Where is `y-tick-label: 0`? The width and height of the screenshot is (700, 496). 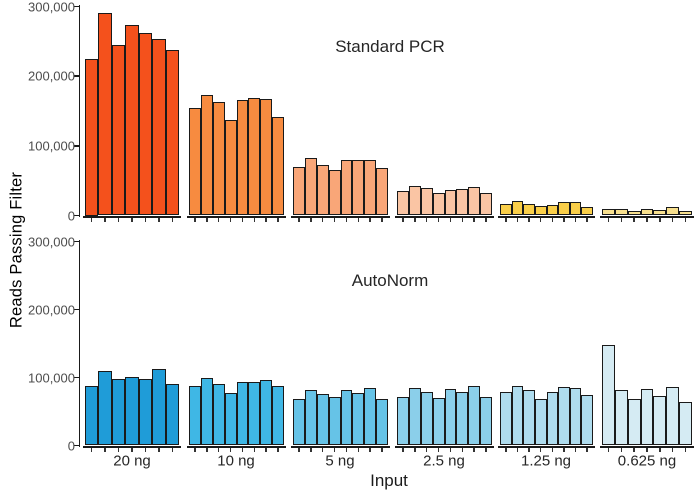
y-tick-label: 0 is located at coordinates (71, 215).